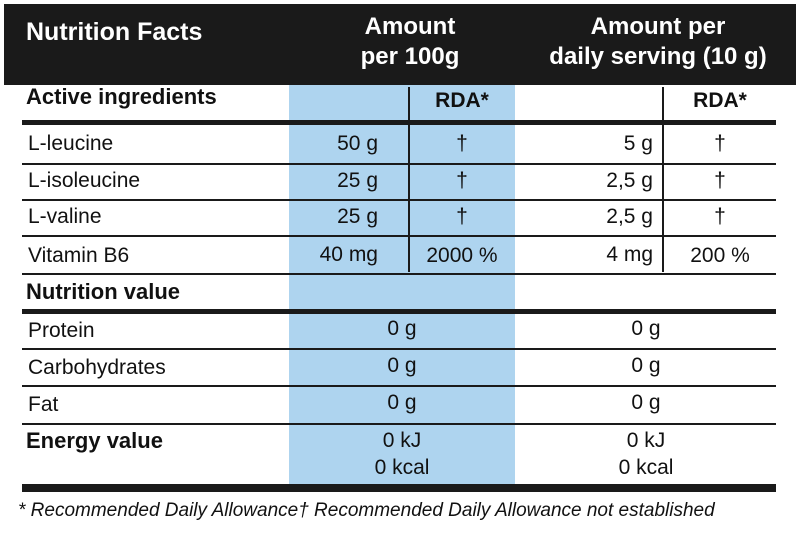 Image resolution: width=800 pixels, height=540 pixels. What do you see at coordinates (79, 255) in the screenshot?
I see `ingredient-name: Vitamin B6` at bounding box center [79, 255].